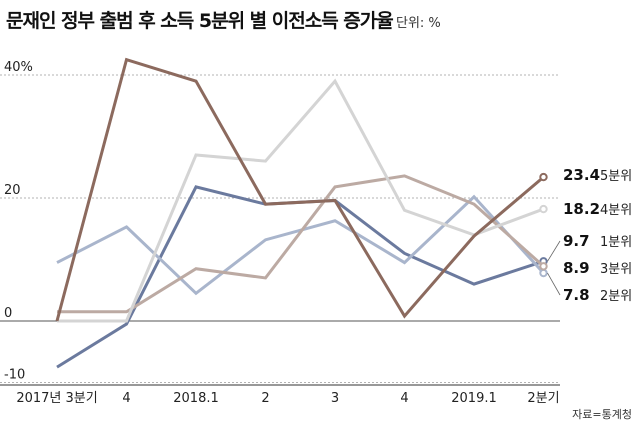 This screenshot has height=428, width=640. I want to click on end-value-label-2: 8.9, so click(576, 268).